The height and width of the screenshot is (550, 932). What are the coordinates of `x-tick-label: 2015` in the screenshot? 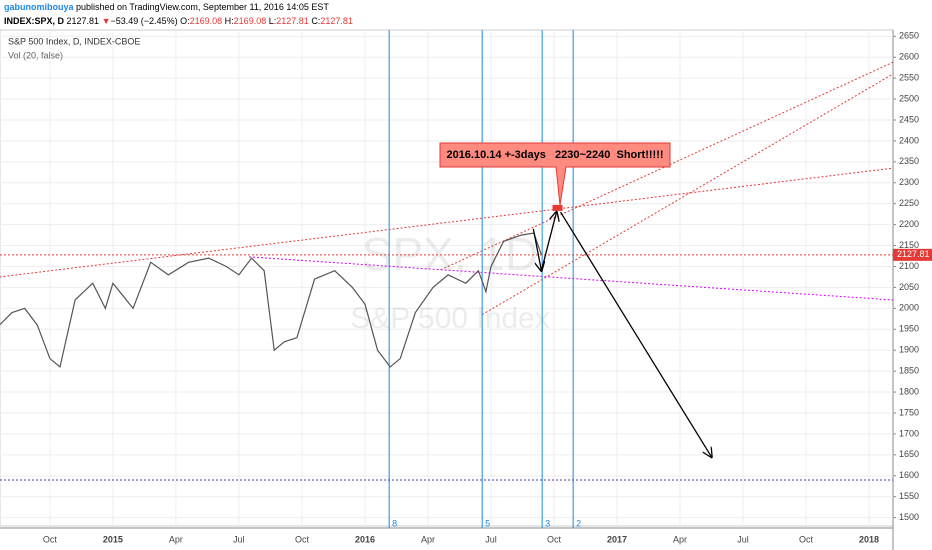 It's located at (113, 539).